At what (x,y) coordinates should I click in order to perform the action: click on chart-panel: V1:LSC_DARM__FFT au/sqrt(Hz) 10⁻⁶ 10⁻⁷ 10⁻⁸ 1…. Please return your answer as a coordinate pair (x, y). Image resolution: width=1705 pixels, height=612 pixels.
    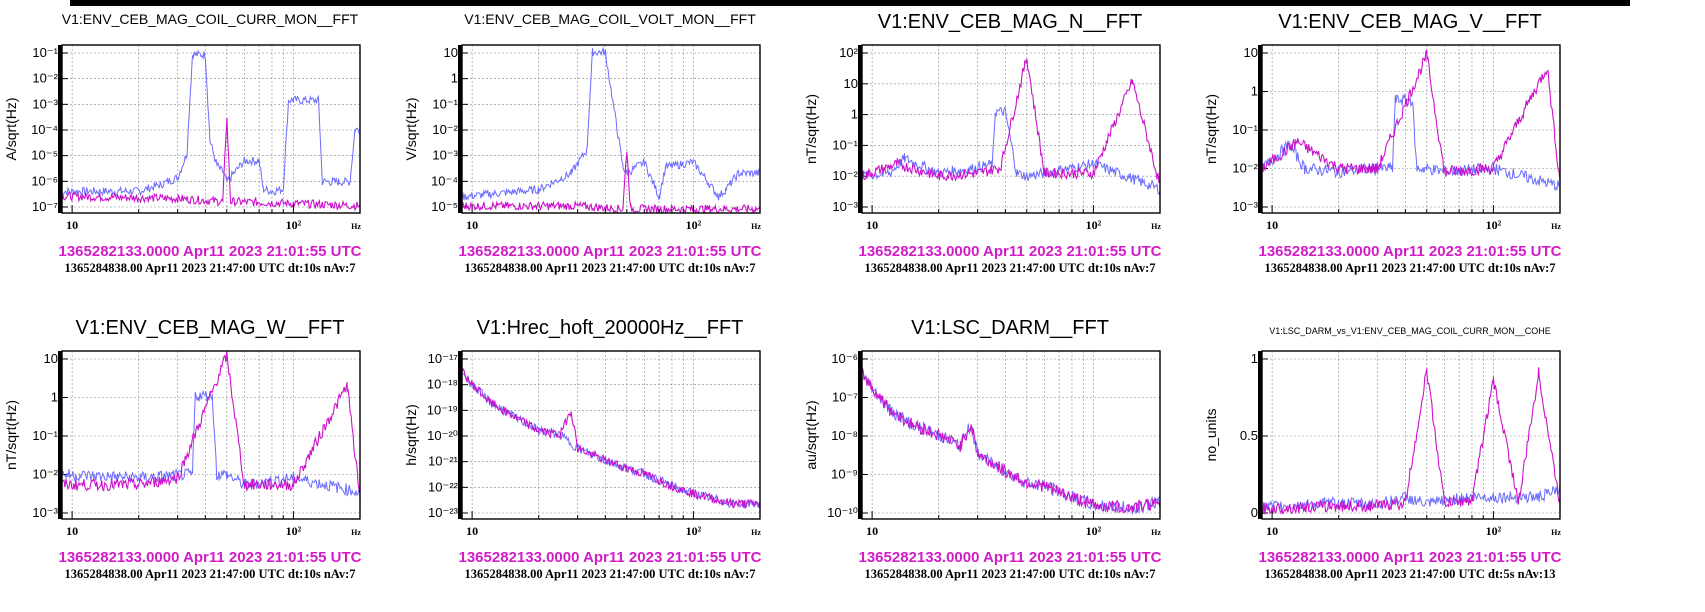
    Looking at the image, I should click on (1013, 459).